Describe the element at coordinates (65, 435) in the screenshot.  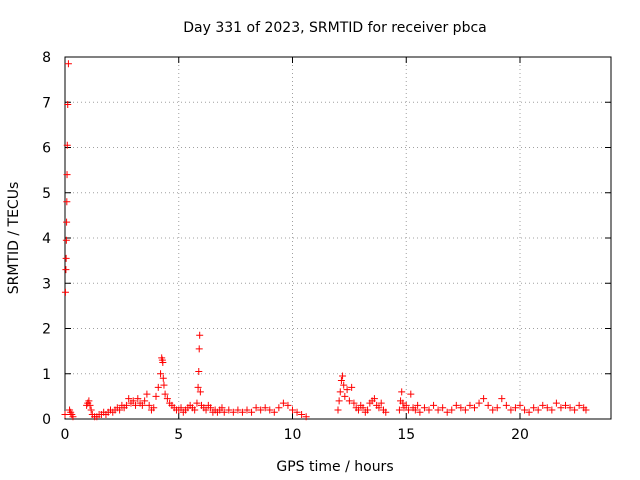
I see `x-tick-label: 0` at that location.